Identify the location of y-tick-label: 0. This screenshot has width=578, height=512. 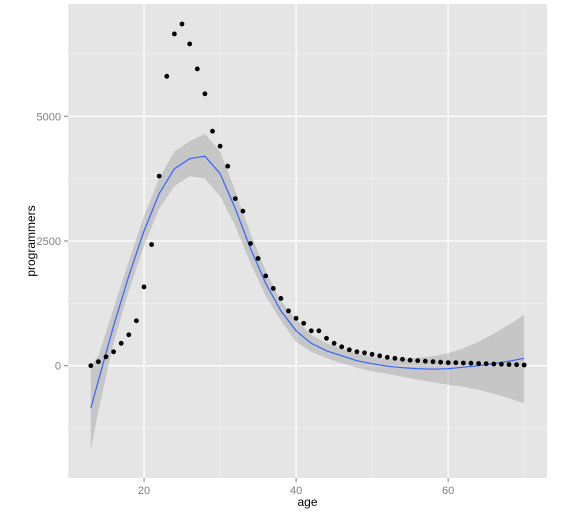
(58, 367).